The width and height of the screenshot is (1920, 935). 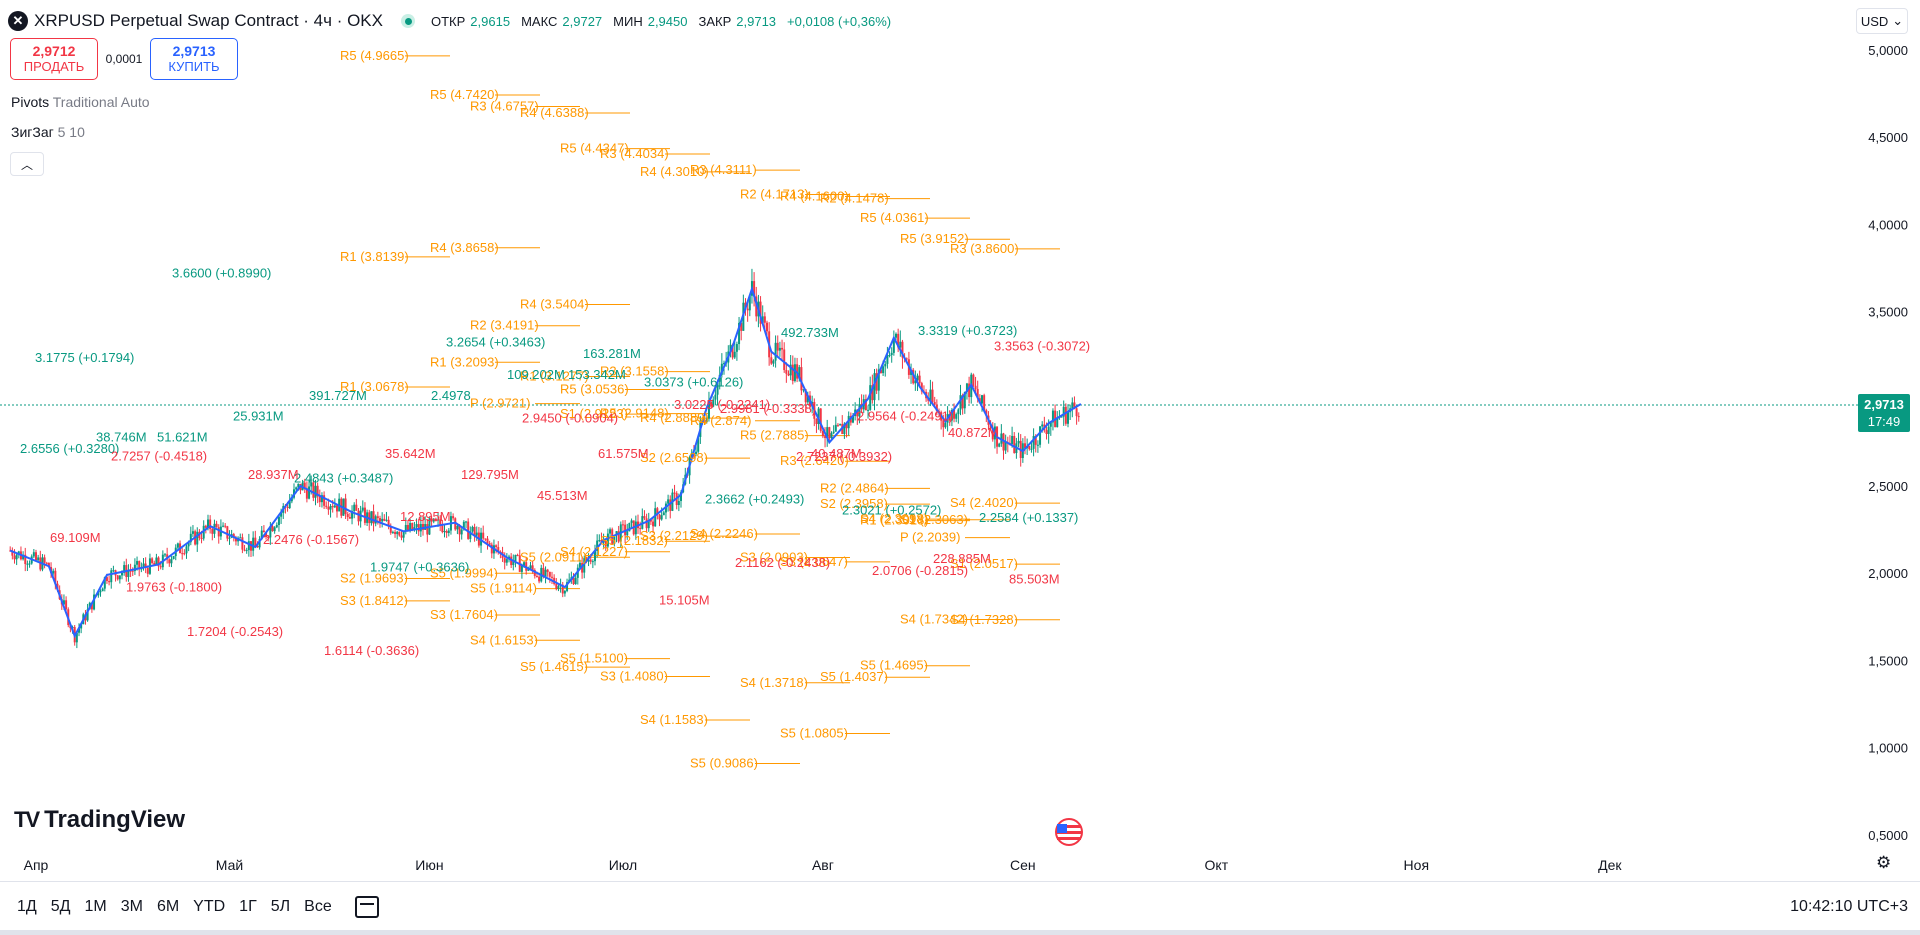 What do you see at coordinates (724, 763) in the screenshot?
I see `pivot-label: S5 (0.9086)` at bounding box center [724, 763].